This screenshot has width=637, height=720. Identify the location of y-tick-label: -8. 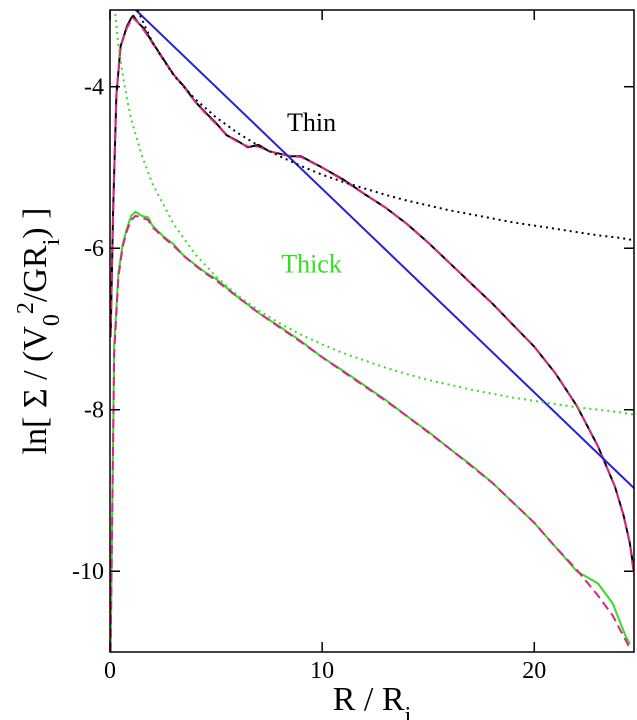
(94, 411).